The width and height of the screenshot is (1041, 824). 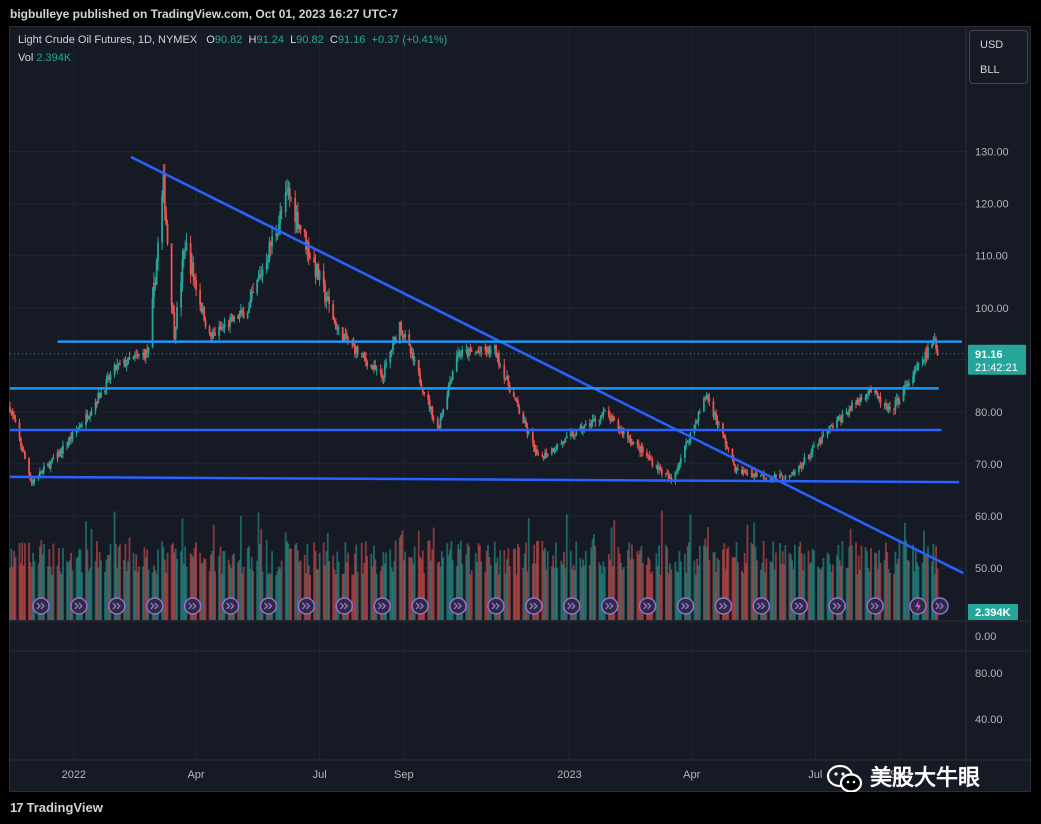 I want to click on legend-symbol: Light Crude Oil Futures, 1D, NYMEX, so click(x=108, y=40).